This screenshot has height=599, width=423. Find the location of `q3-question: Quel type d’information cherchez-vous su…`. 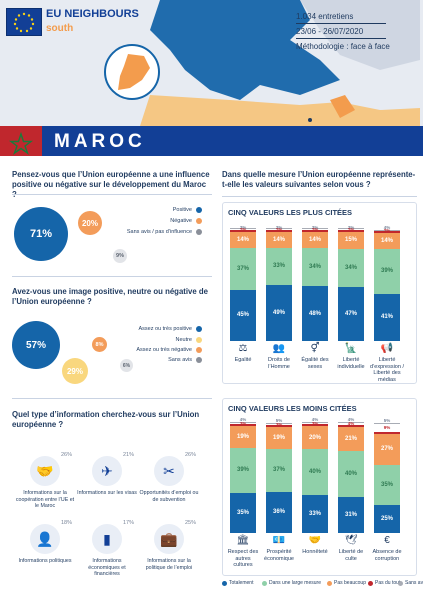

q3-question: Quel type d’information cherchez-vous su… is located at coordinates (106, 419).